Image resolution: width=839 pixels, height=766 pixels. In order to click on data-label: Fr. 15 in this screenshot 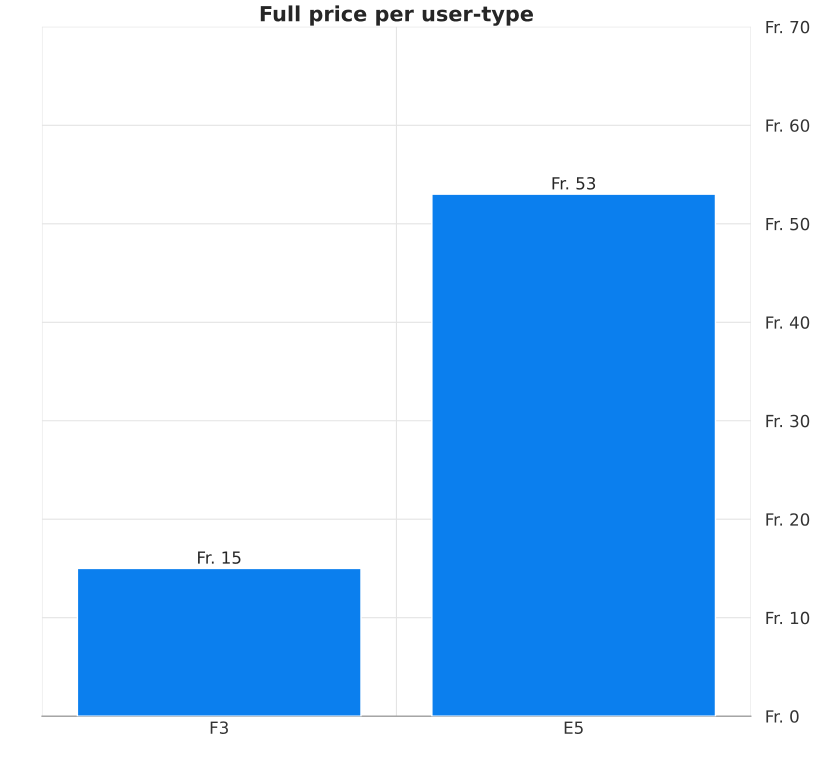, I will do `click(219, 557)`.